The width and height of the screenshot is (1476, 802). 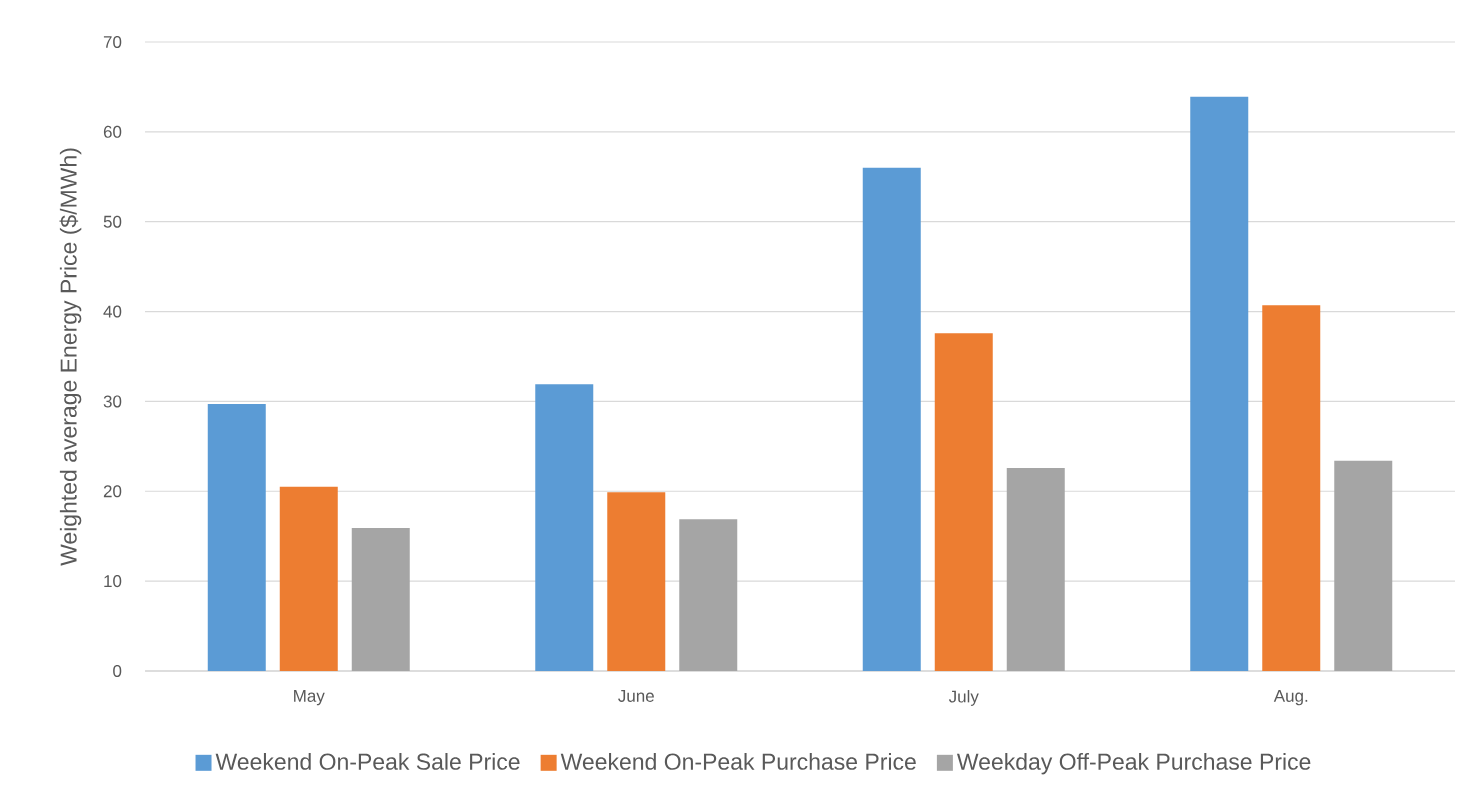 I want to click on y-tick-label: 70, so click(x=112, y=41).